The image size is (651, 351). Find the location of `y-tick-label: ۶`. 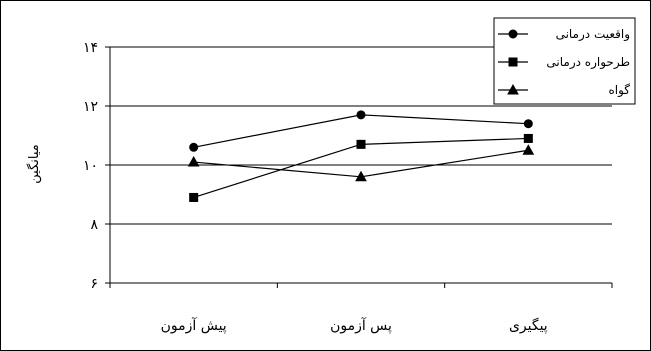

y-tick-label: ۶ is located at coordinates (94, 284).